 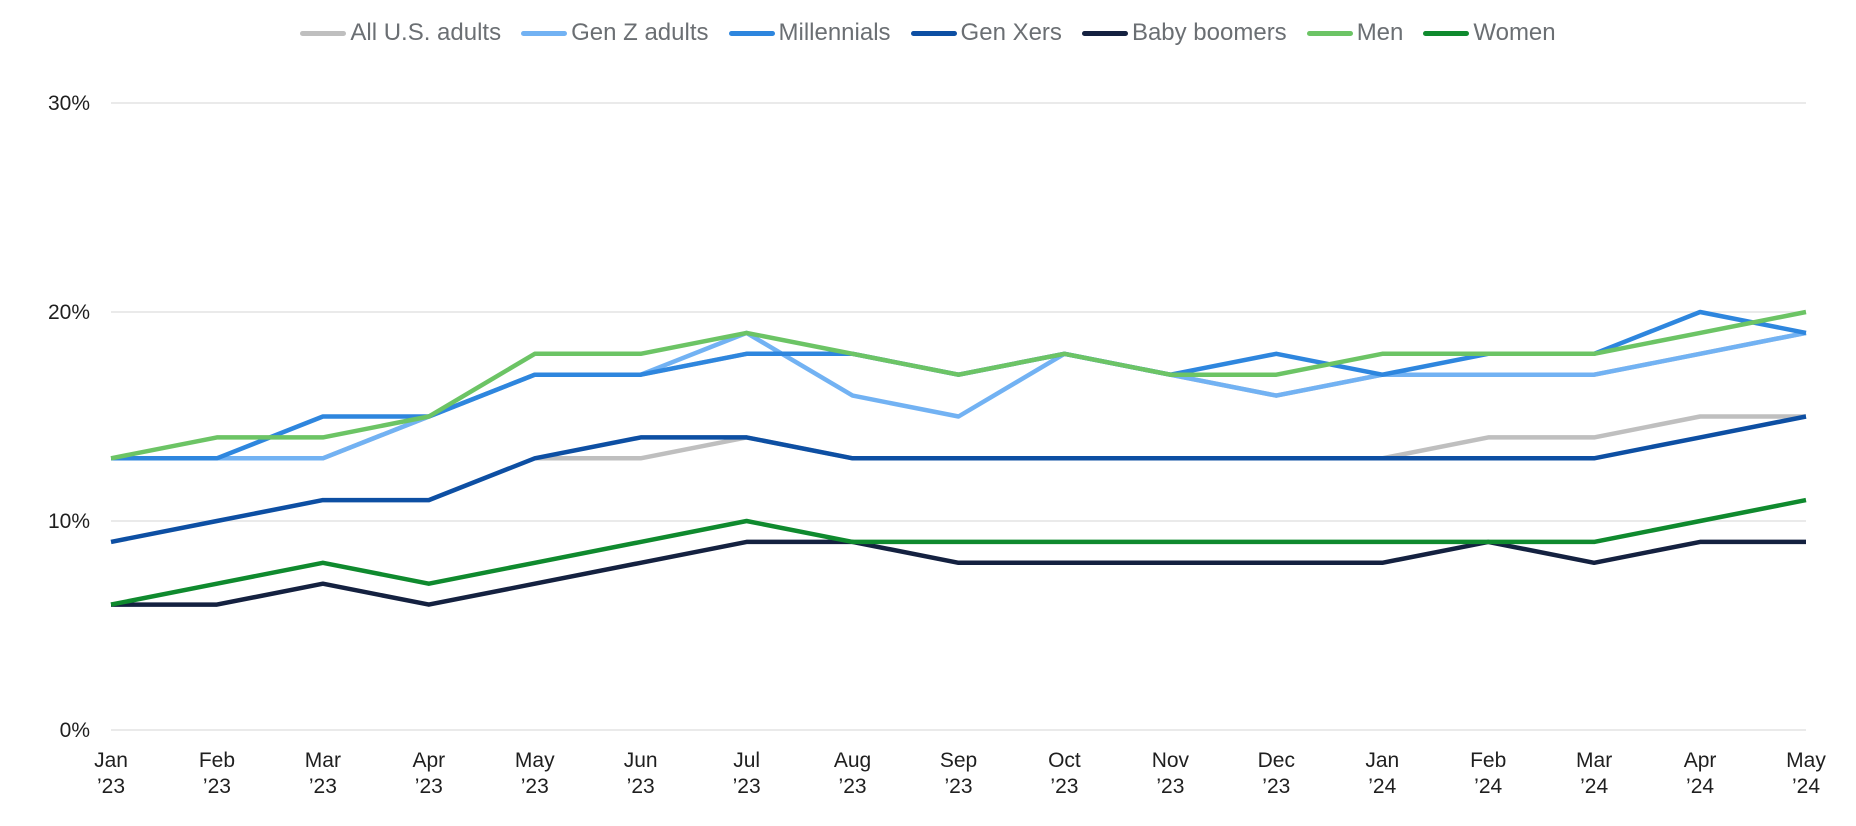 What do you see at coordinates (1380, 32) in the screenshot?
I see `legend-label: Men` at bounding box center [1380, 32].